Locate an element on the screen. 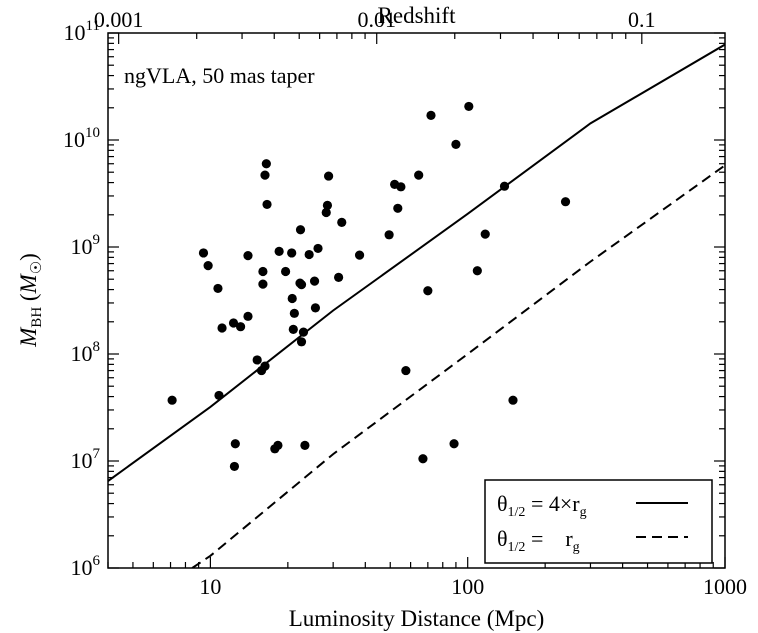 Image resolution: width=758 pixels, height=633 pixels. y-tick-label: 10⁷ is located at coordinates (86, 459).